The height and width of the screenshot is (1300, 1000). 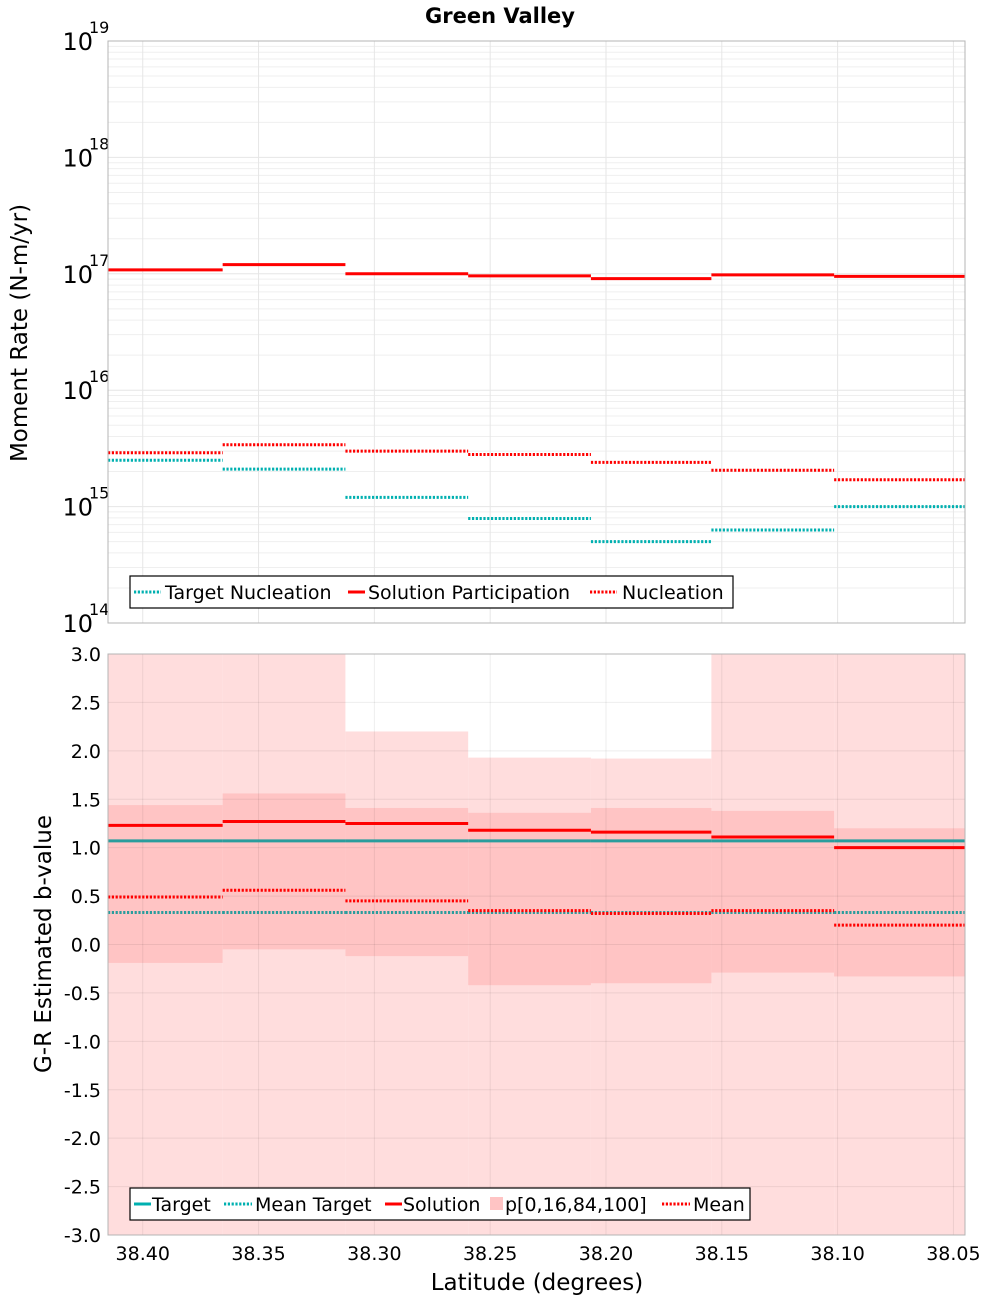 I want to click on top-y-tick-exponent: 17, so click(x=99, y=260).